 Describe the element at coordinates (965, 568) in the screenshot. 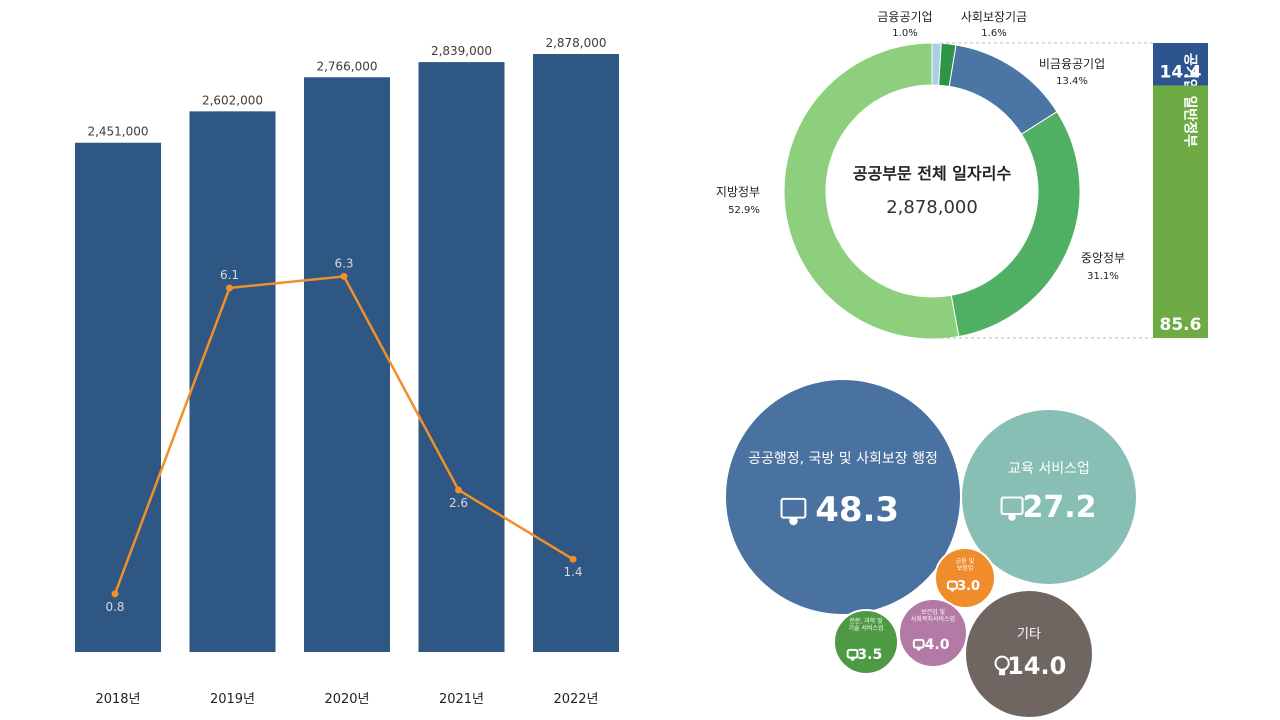

I see `bubble-label-2-b: 보험업` at that location.